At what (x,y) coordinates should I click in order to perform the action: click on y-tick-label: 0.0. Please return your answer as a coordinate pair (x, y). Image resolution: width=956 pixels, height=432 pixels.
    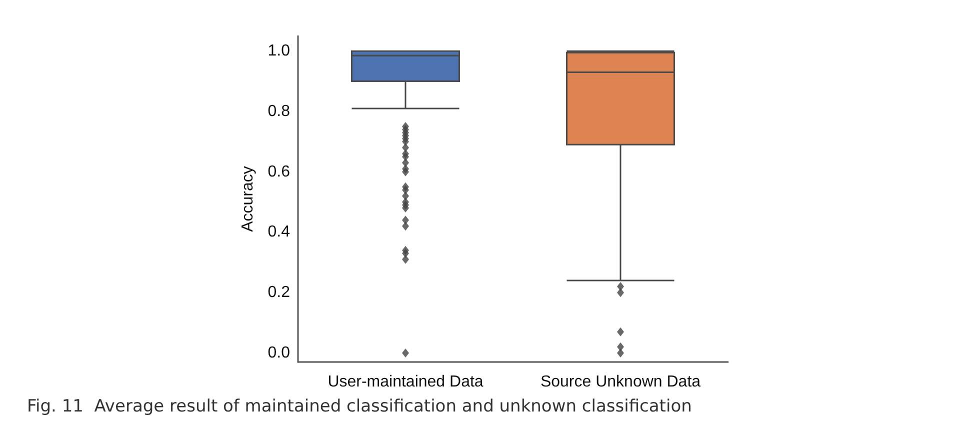
    Looking at the image, I should click on (279, 353).